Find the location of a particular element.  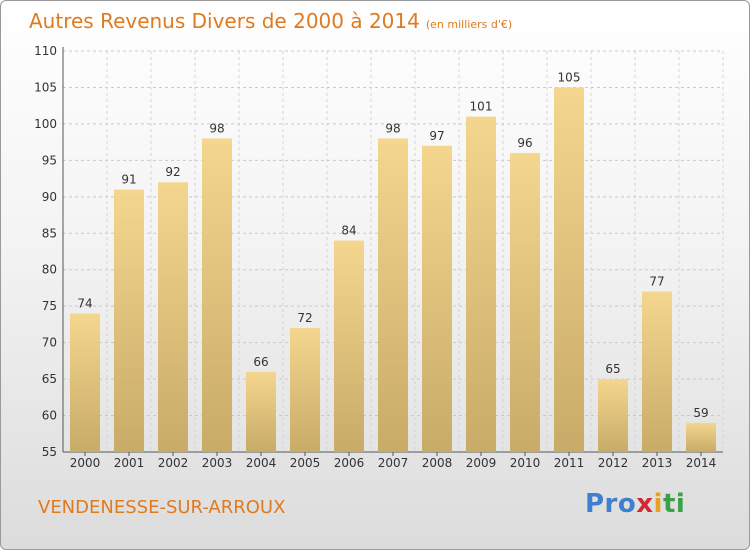

y-tick-label: 85 is located at coordinates (49, 233).